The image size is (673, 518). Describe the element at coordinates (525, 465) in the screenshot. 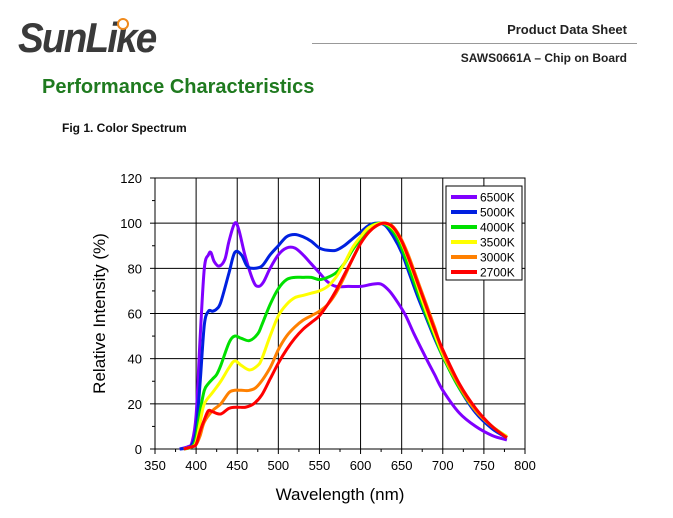

I see `x-tick-label: 800` at that location.